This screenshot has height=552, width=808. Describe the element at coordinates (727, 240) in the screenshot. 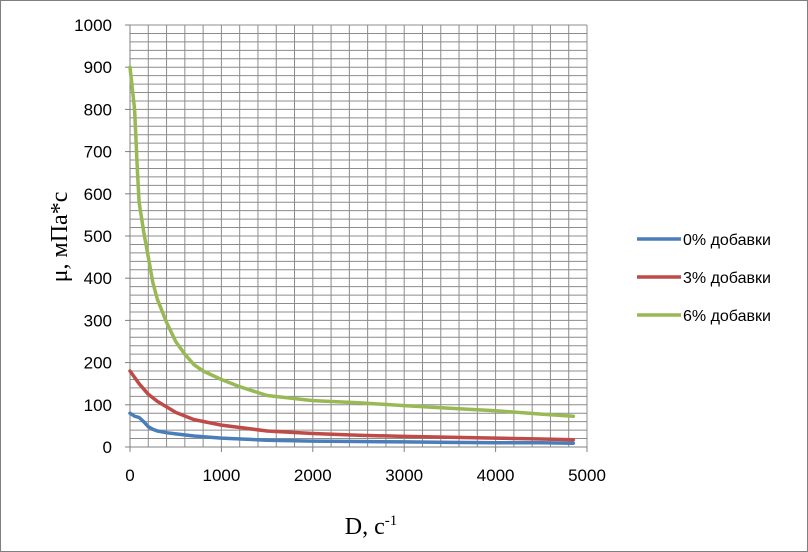

I see `legend-label: 0% добавки` at that location.